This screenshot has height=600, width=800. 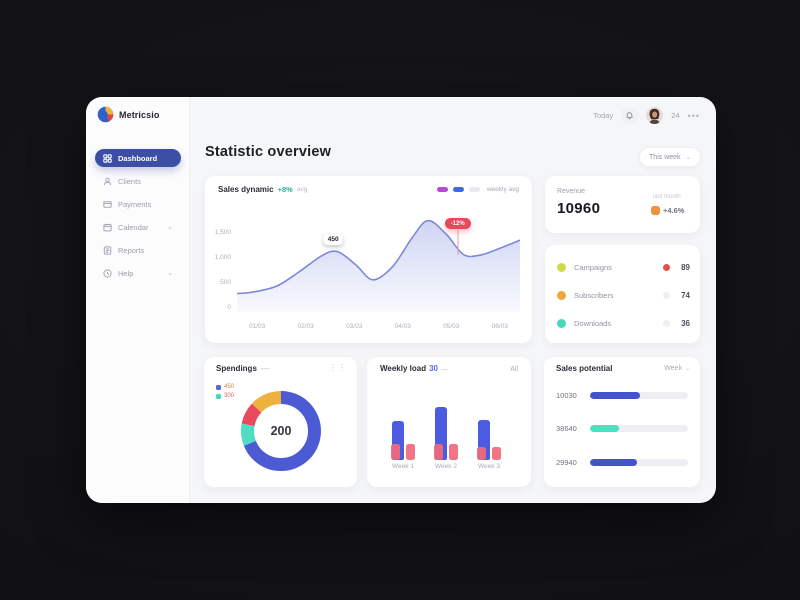 I want to click on sidebar-item-reports: Reports, so click(x=138, y=250).